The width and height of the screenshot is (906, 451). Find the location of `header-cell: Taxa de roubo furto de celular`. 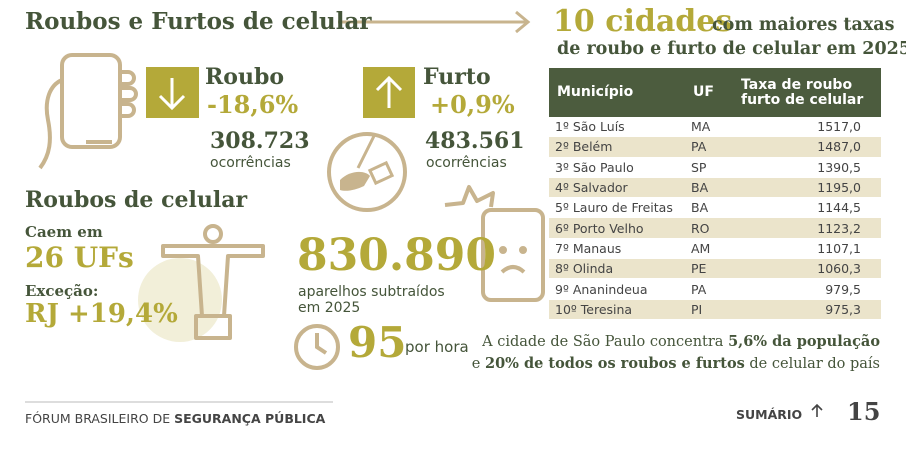

header-cell: Taxa de roubo furto de celular is located at coordinates (807, 92).